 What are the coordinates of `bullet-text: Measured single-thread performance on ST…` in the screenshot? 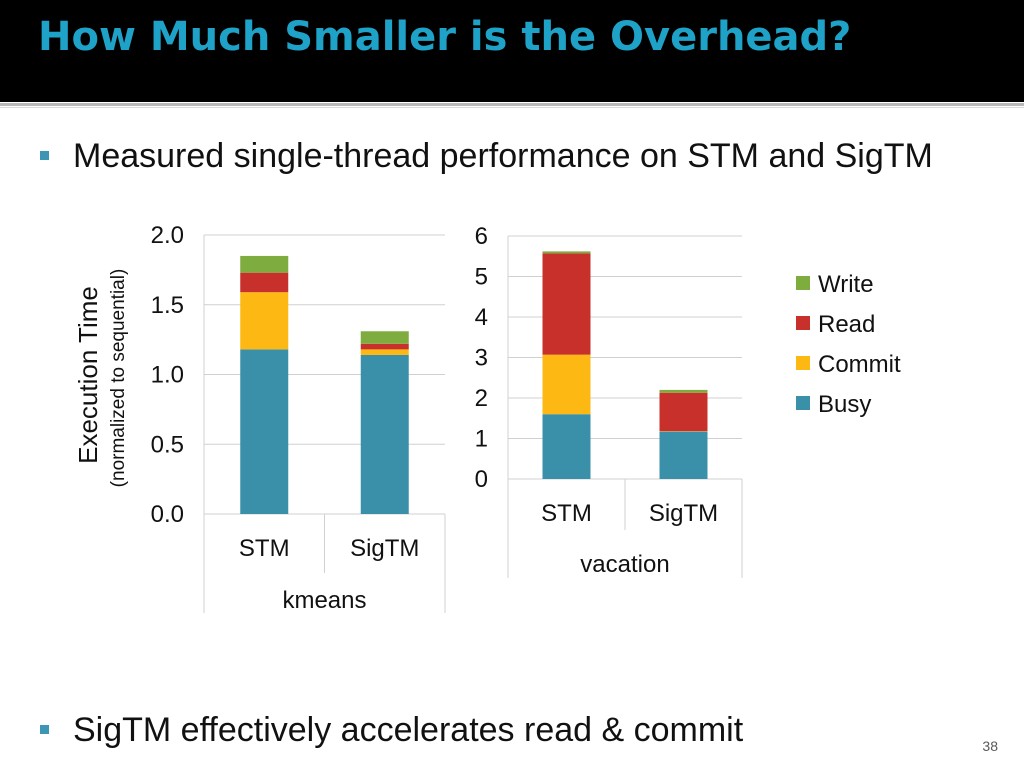 It's located at (503, 156).